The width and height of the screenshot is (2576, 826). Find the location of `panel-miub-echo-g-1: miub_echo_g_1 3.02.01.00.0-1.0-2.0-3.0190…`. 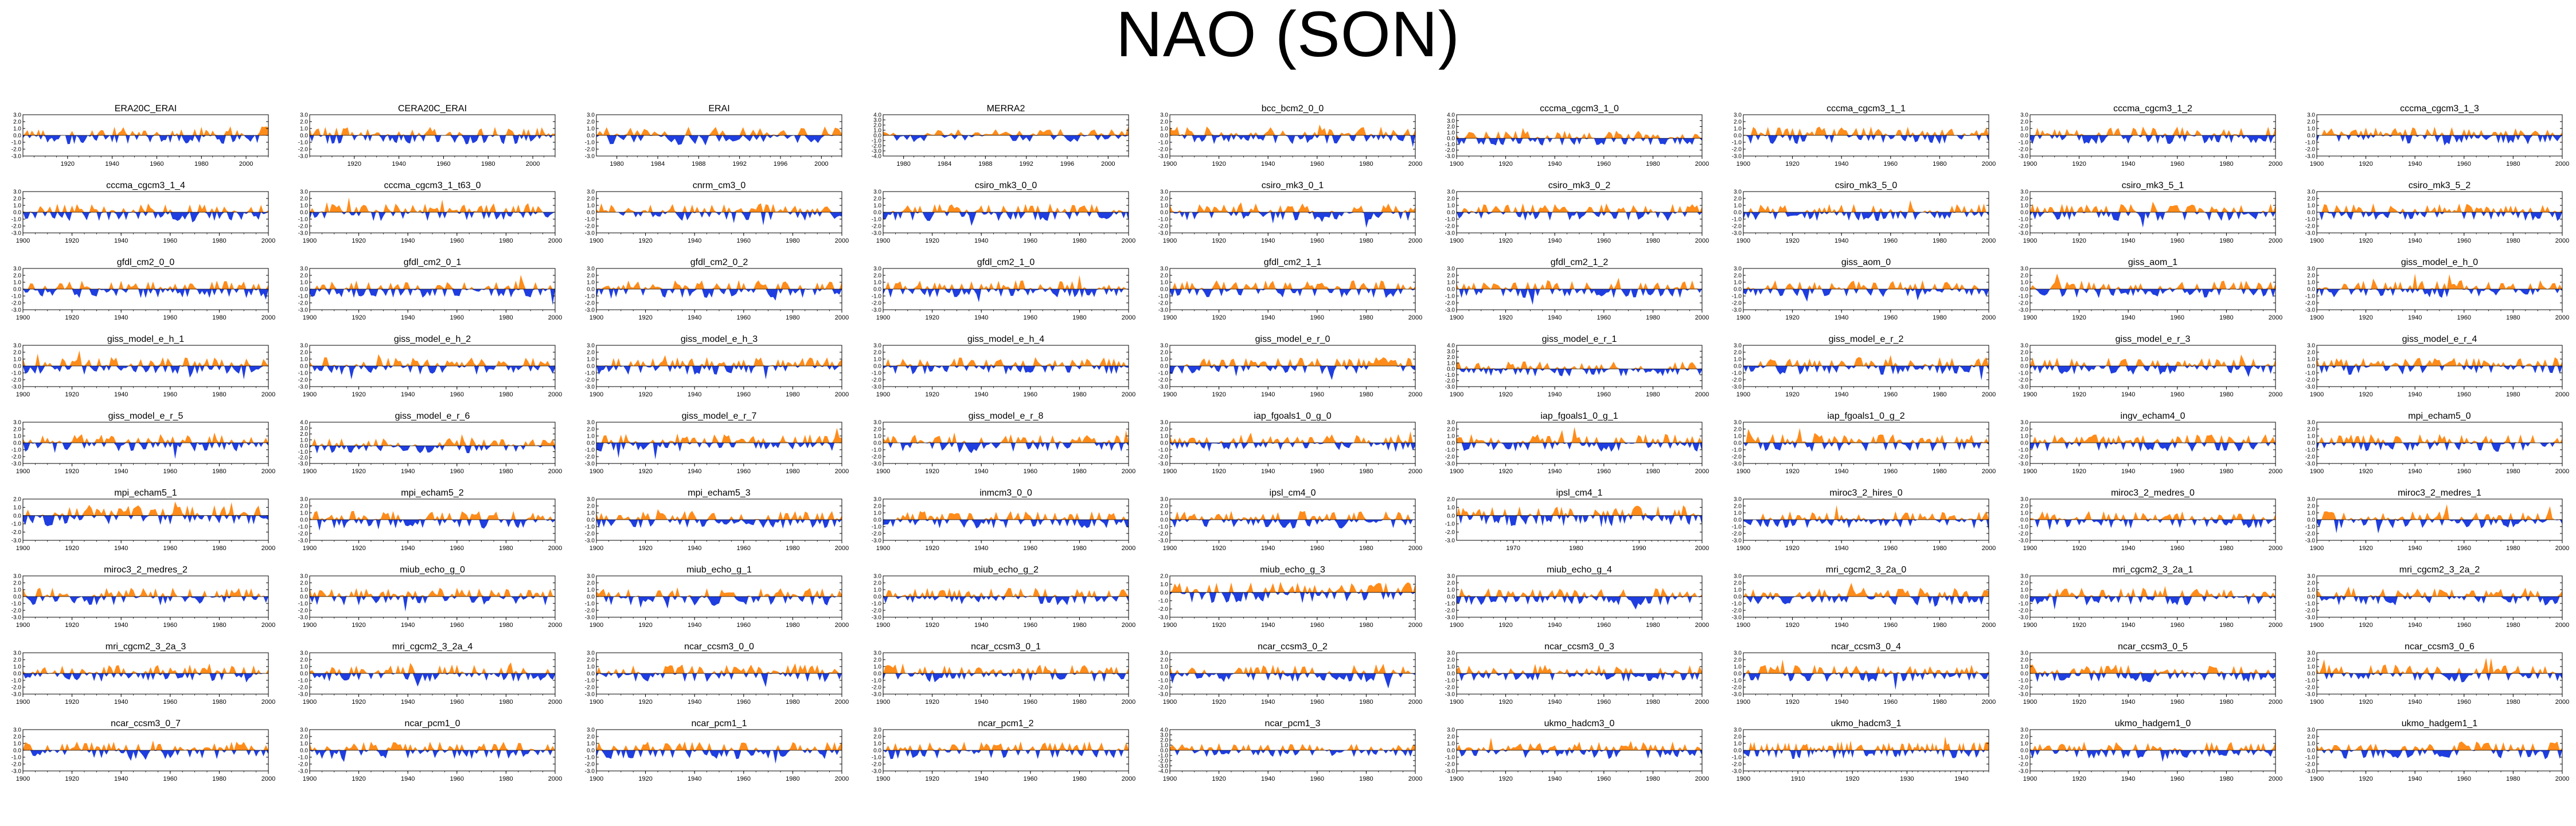

panel-miub-echo-g-1: miub_echo_g_1 3.02.01.00.0-1.0-2.0-3.0190… is located at coordinates (717, 597).